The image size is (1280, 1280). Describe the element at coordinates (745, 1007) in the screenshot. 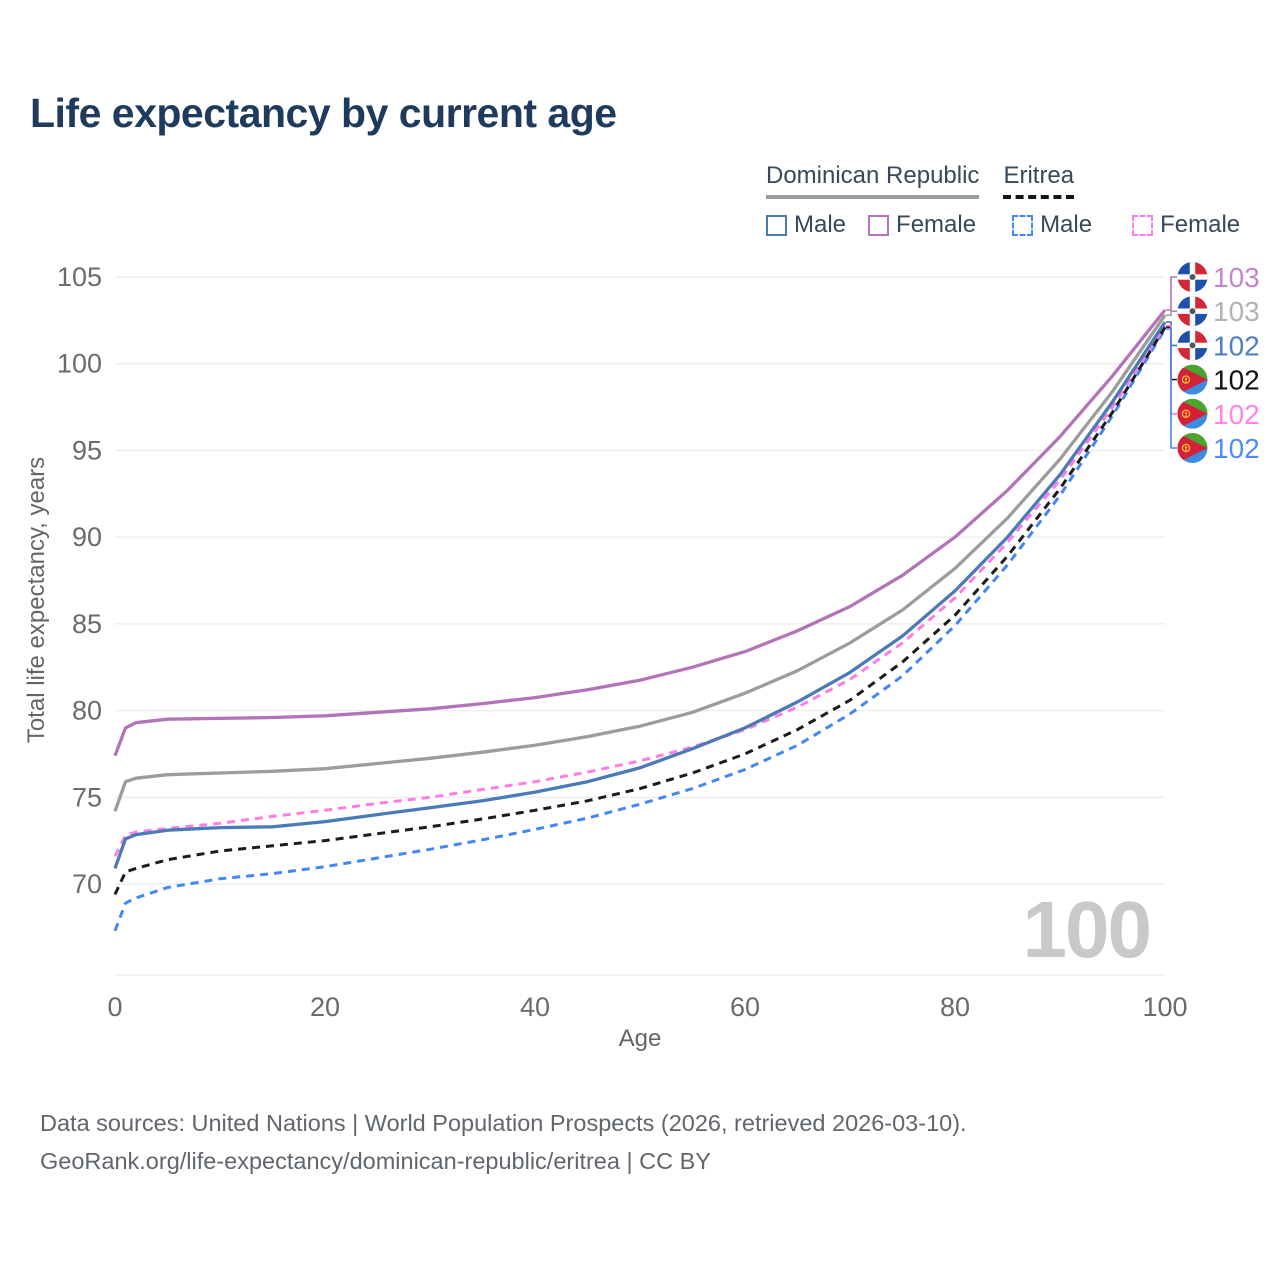

I see `x-tick-label: 60` at that location.